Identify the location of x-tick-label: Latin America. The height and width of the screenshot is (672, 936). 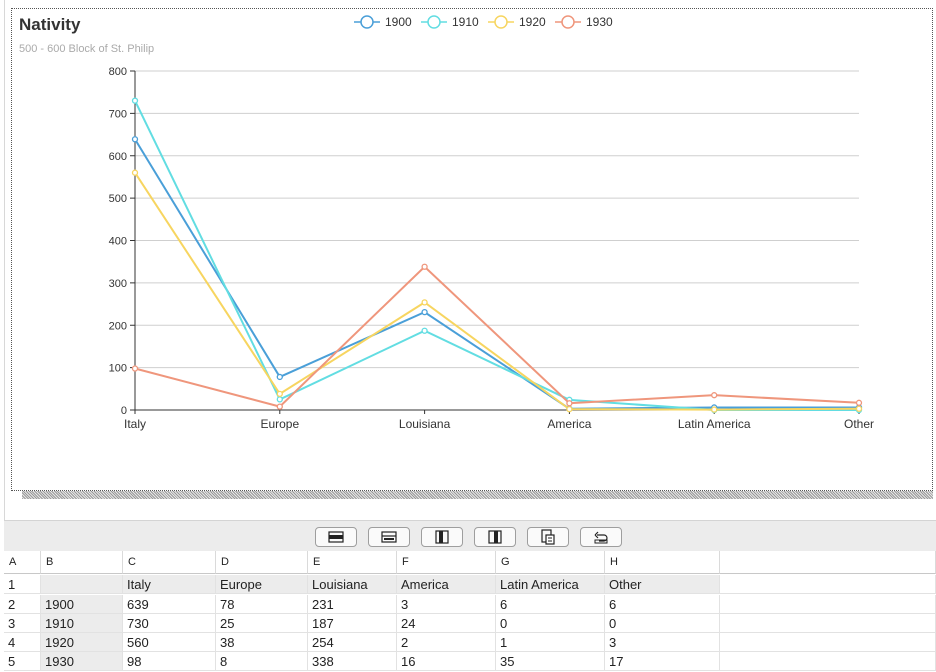
(714, 424).